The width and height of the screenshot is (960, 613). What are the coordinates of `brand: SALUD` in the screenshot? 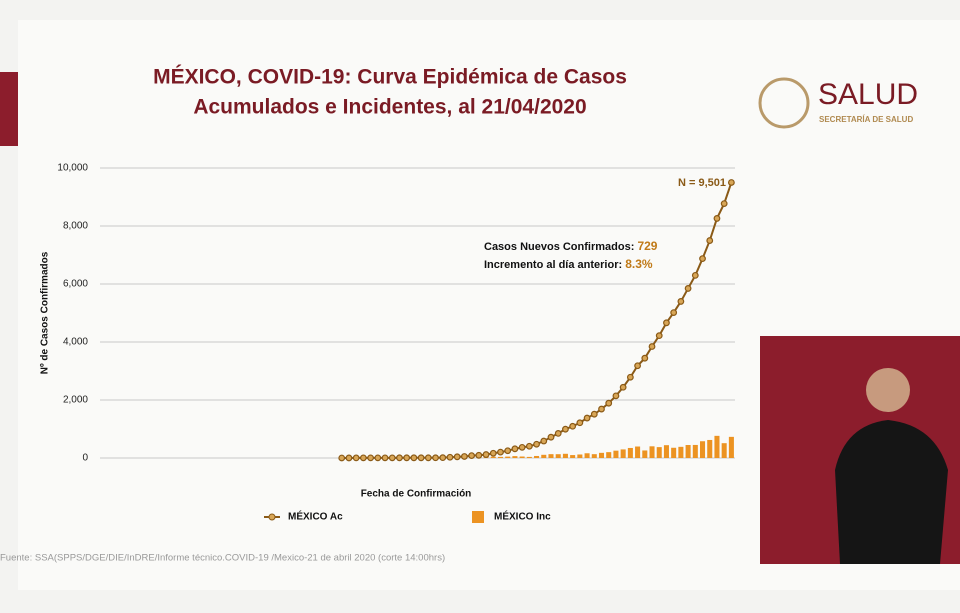 It's located at (868, 94).